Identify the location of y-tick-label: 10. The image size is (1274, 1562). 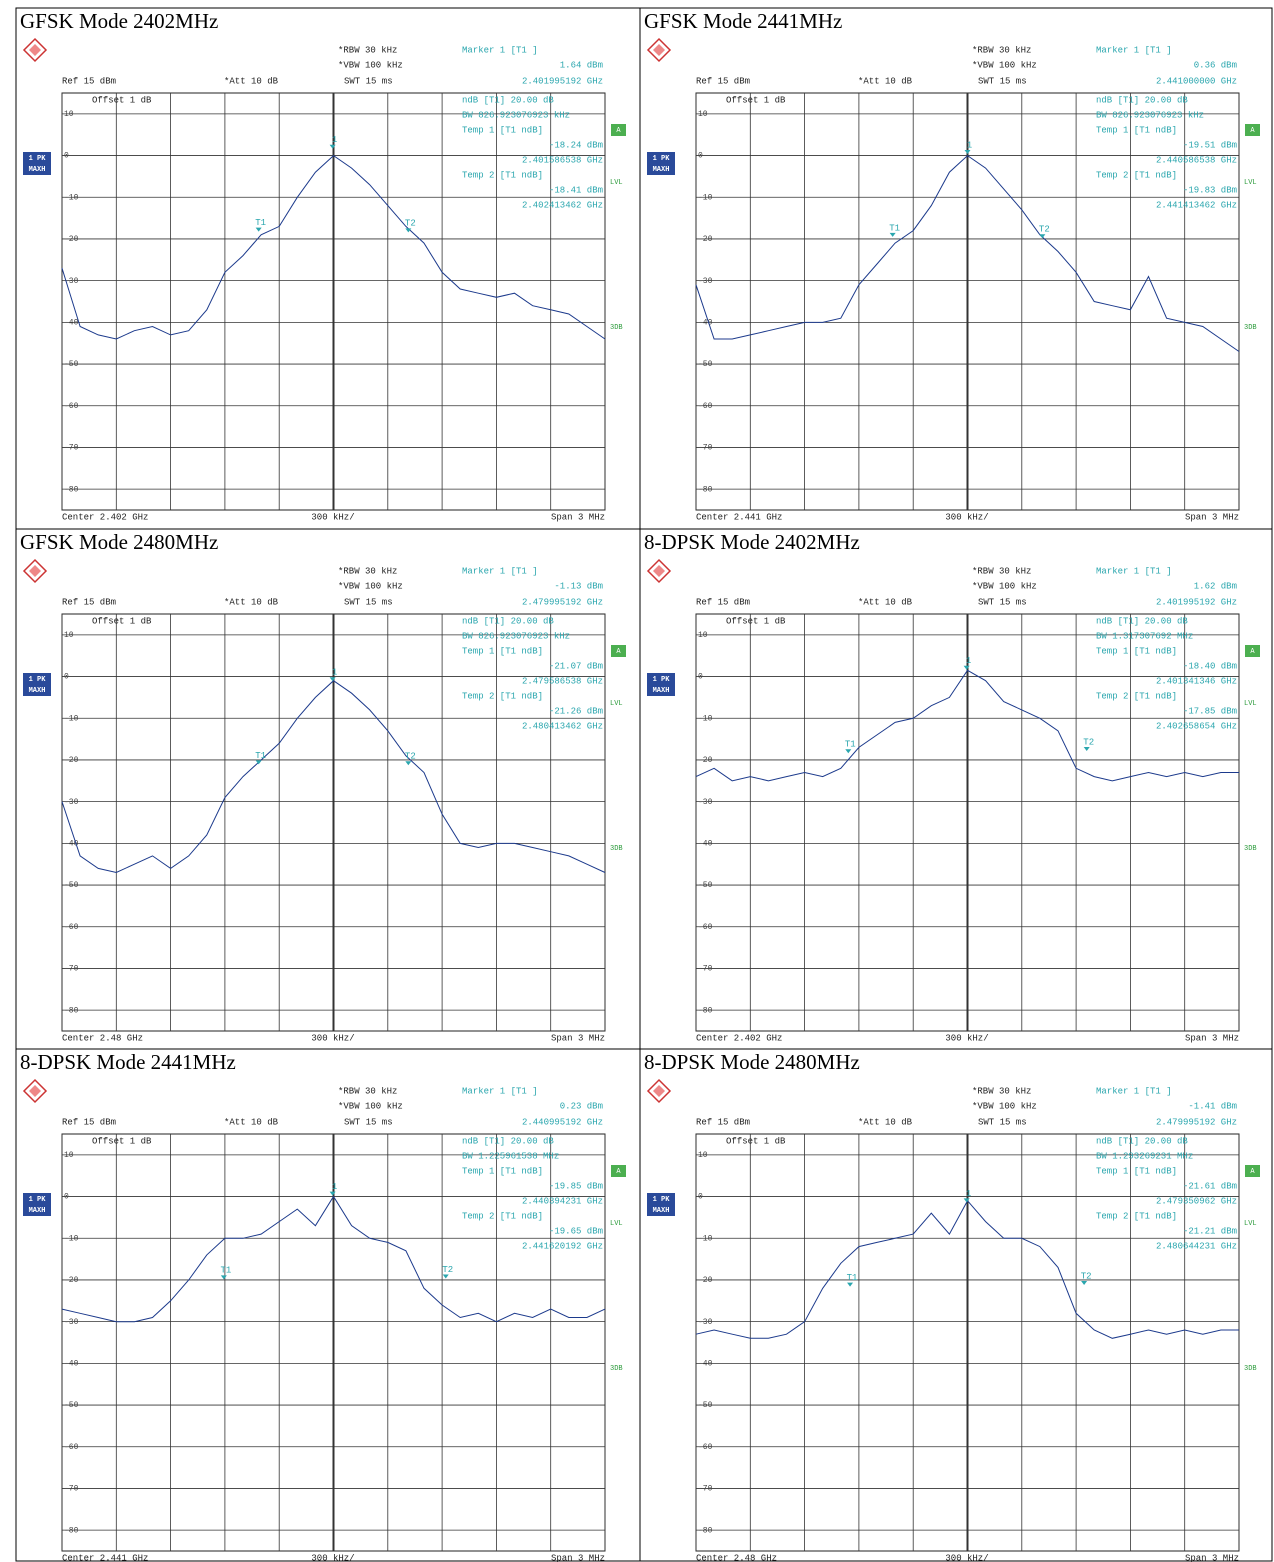
(703, 635).